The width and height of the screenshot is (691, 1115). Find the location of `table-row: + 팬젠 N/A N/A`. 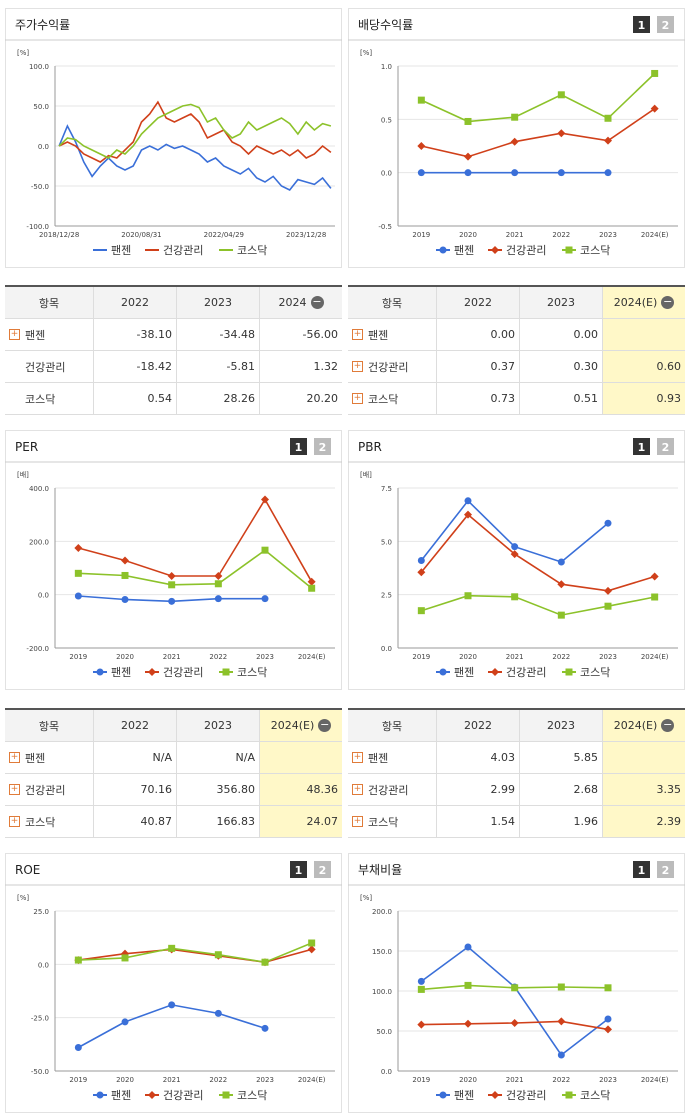

table-row: + 팬젠 N/A N/A is located at coordinates (173, 758).